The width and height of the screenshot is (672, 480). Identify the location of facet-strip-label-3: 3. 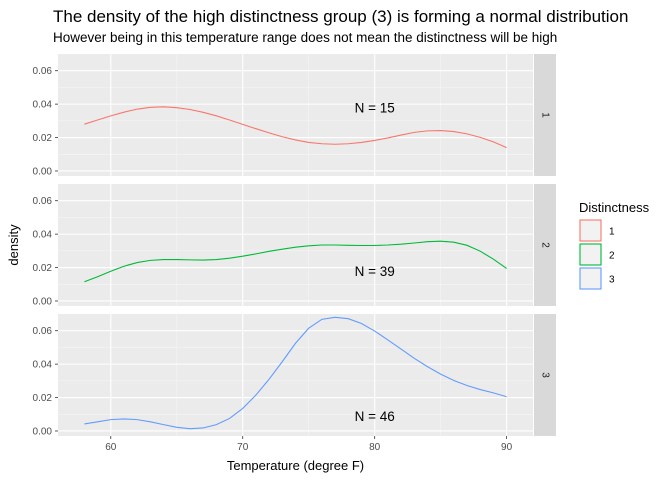
(544, 375).